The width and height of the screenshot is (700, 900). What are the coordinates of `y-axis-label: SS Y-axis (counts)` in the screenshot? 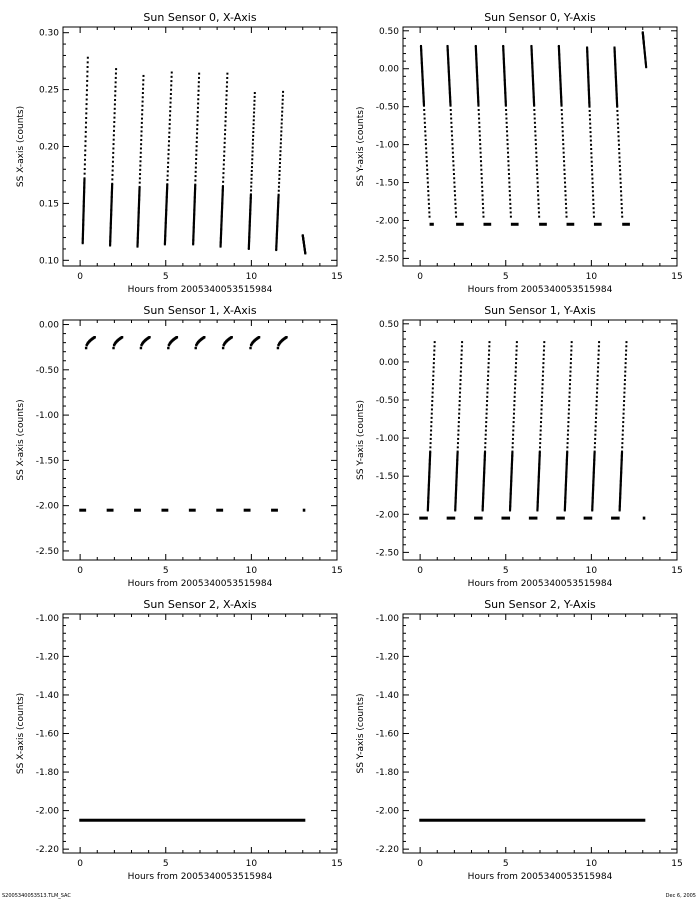 It's located at (361, 147).